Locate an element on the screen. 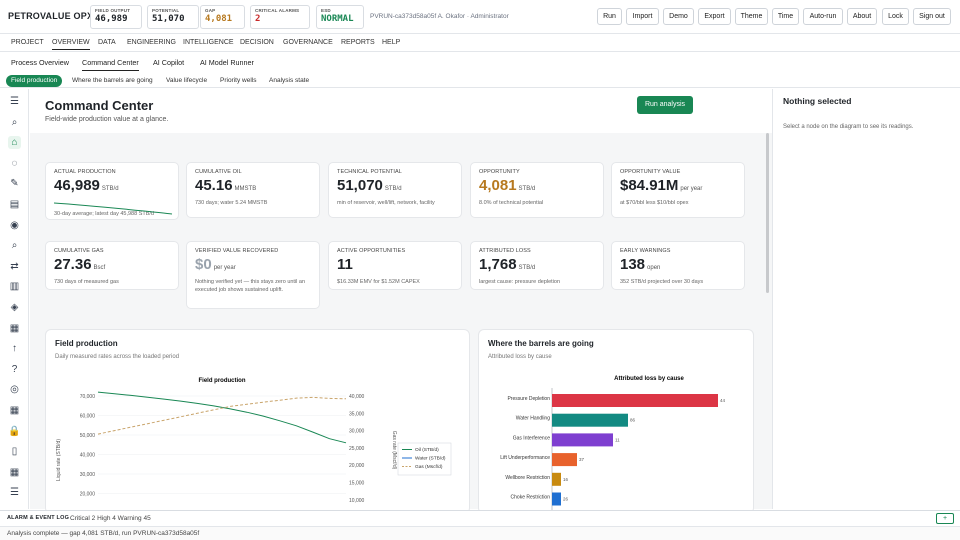 This screenshot has height=540, width=960. card-label: CUMULATIVE OIL is located at coordinates (218, 172).